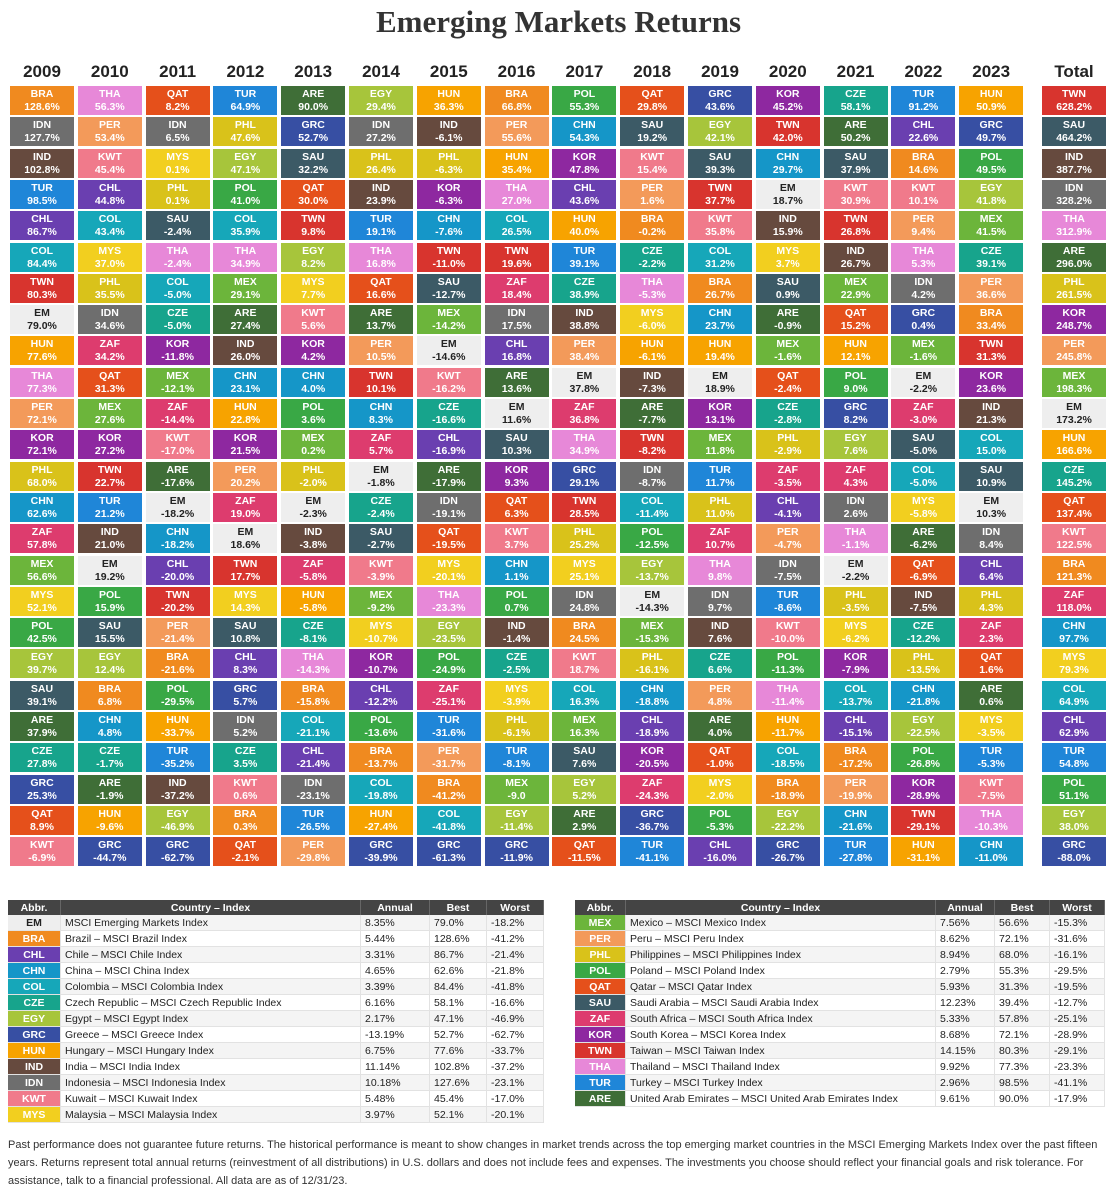 This screenshot has height=1194, width=1117. Describe the element at coordinates (177, 351) in the screenshot. I see `return-cell-kor: KOR -11.8%` at that location.